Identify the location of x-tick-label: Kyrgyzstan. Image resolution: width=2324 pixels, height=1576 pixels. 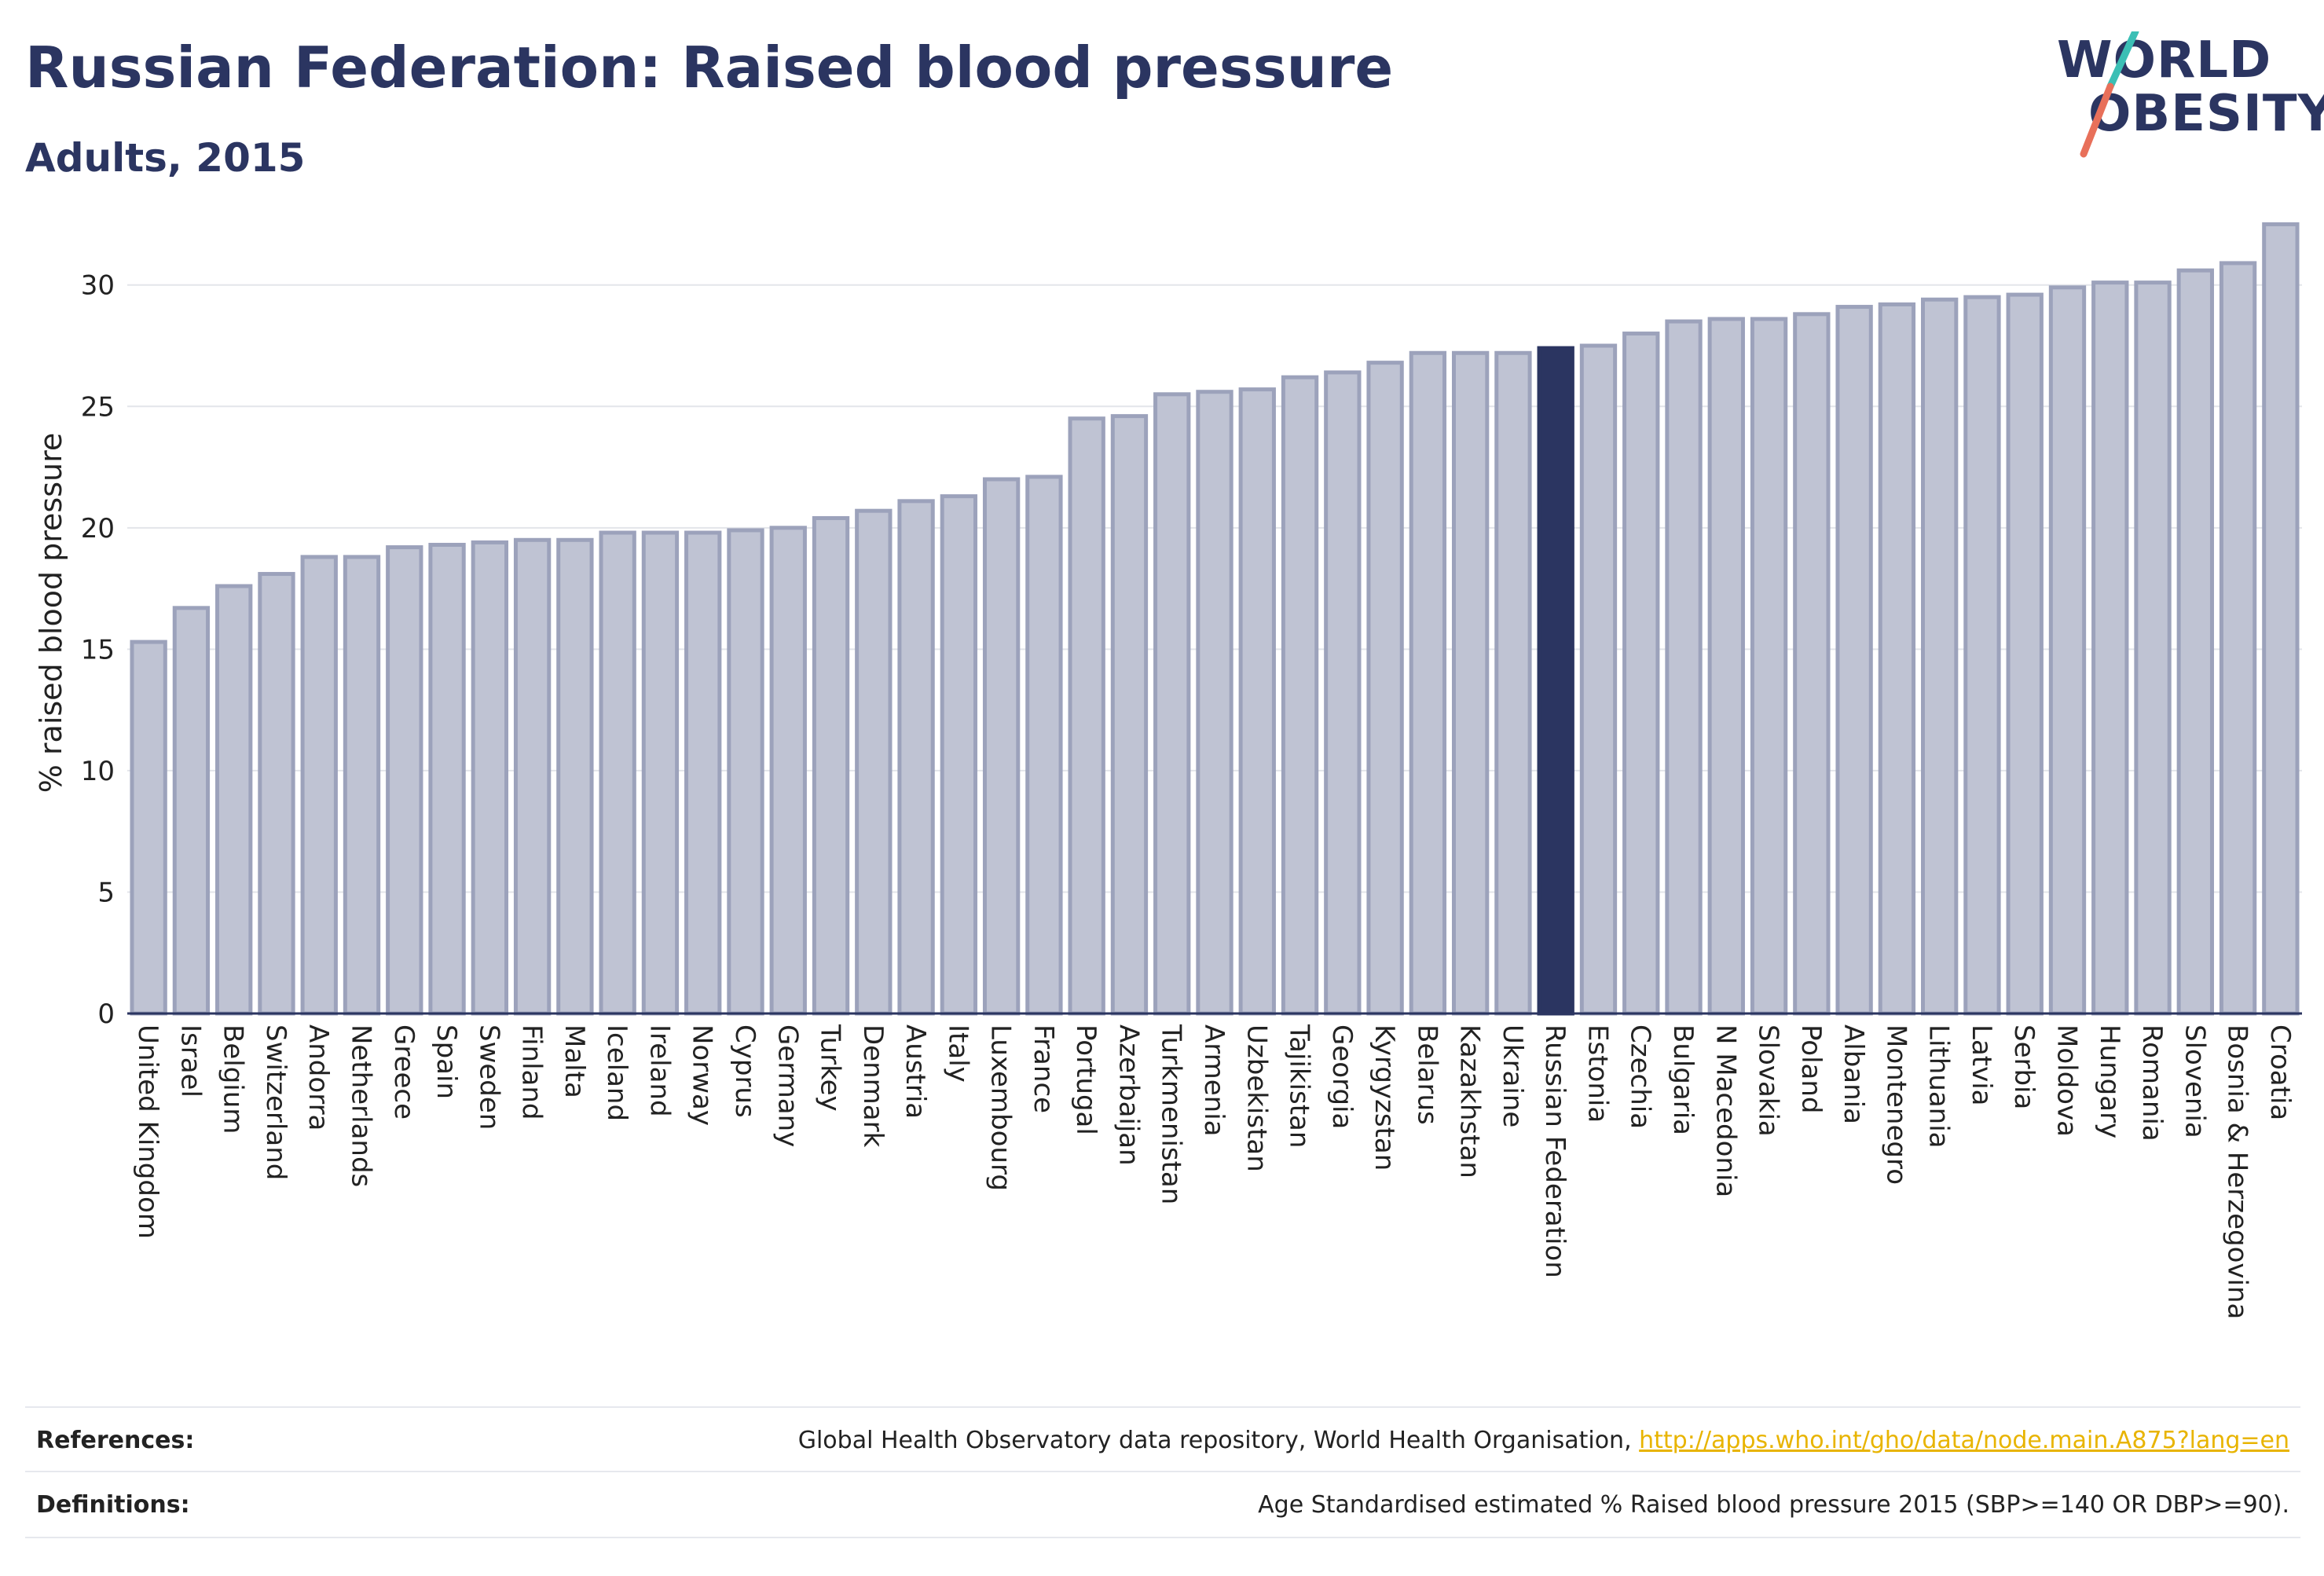
(1384, 1097).